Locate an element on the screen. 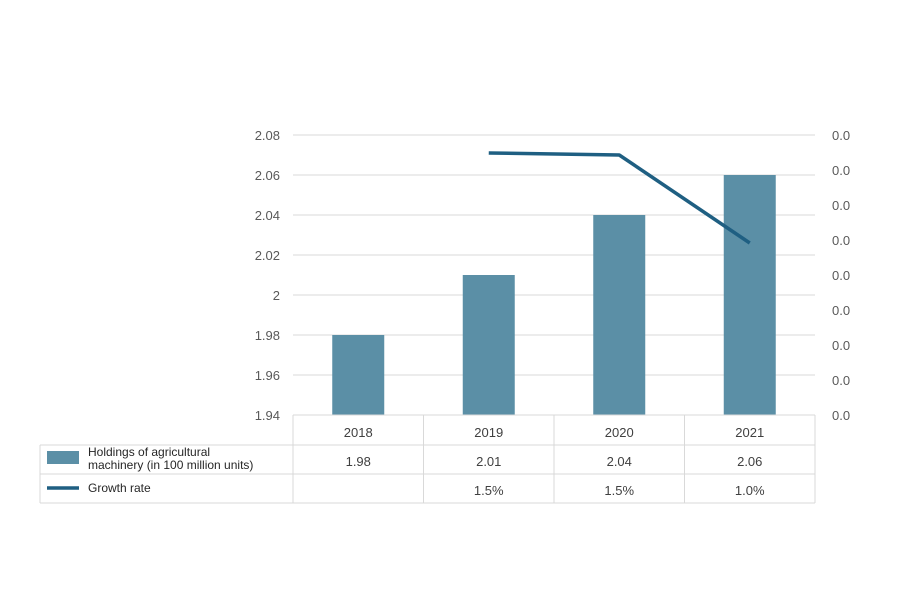 The height and width of the screenshot is (600, 900). y-left-tick-label: 2.08 is located at coordinates (267, 135).